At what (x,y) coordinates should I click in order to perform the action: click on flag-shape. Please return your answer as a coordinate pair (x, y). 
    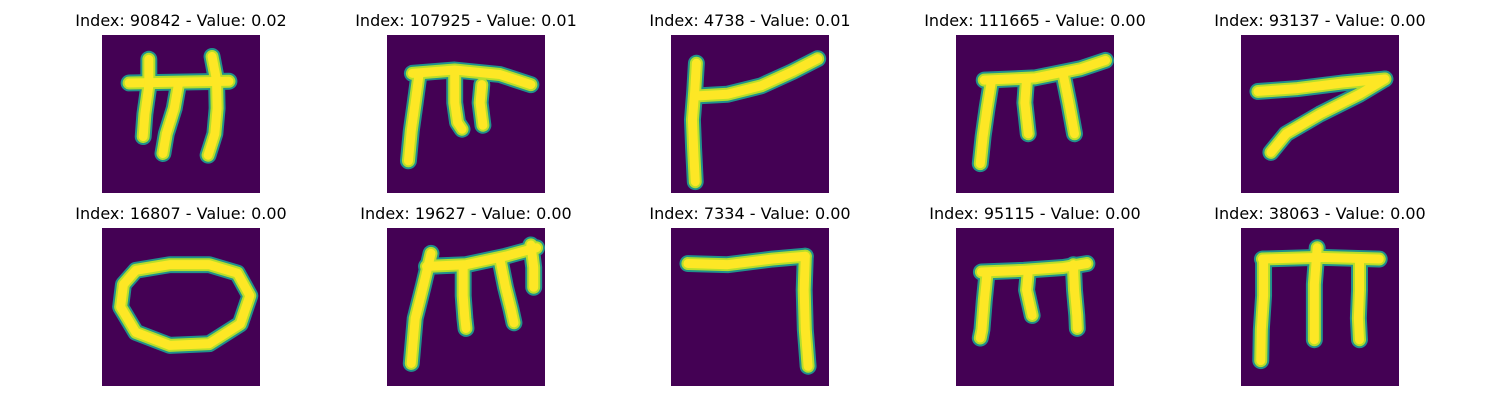
    Looking at the image, I should click on (755, 120).